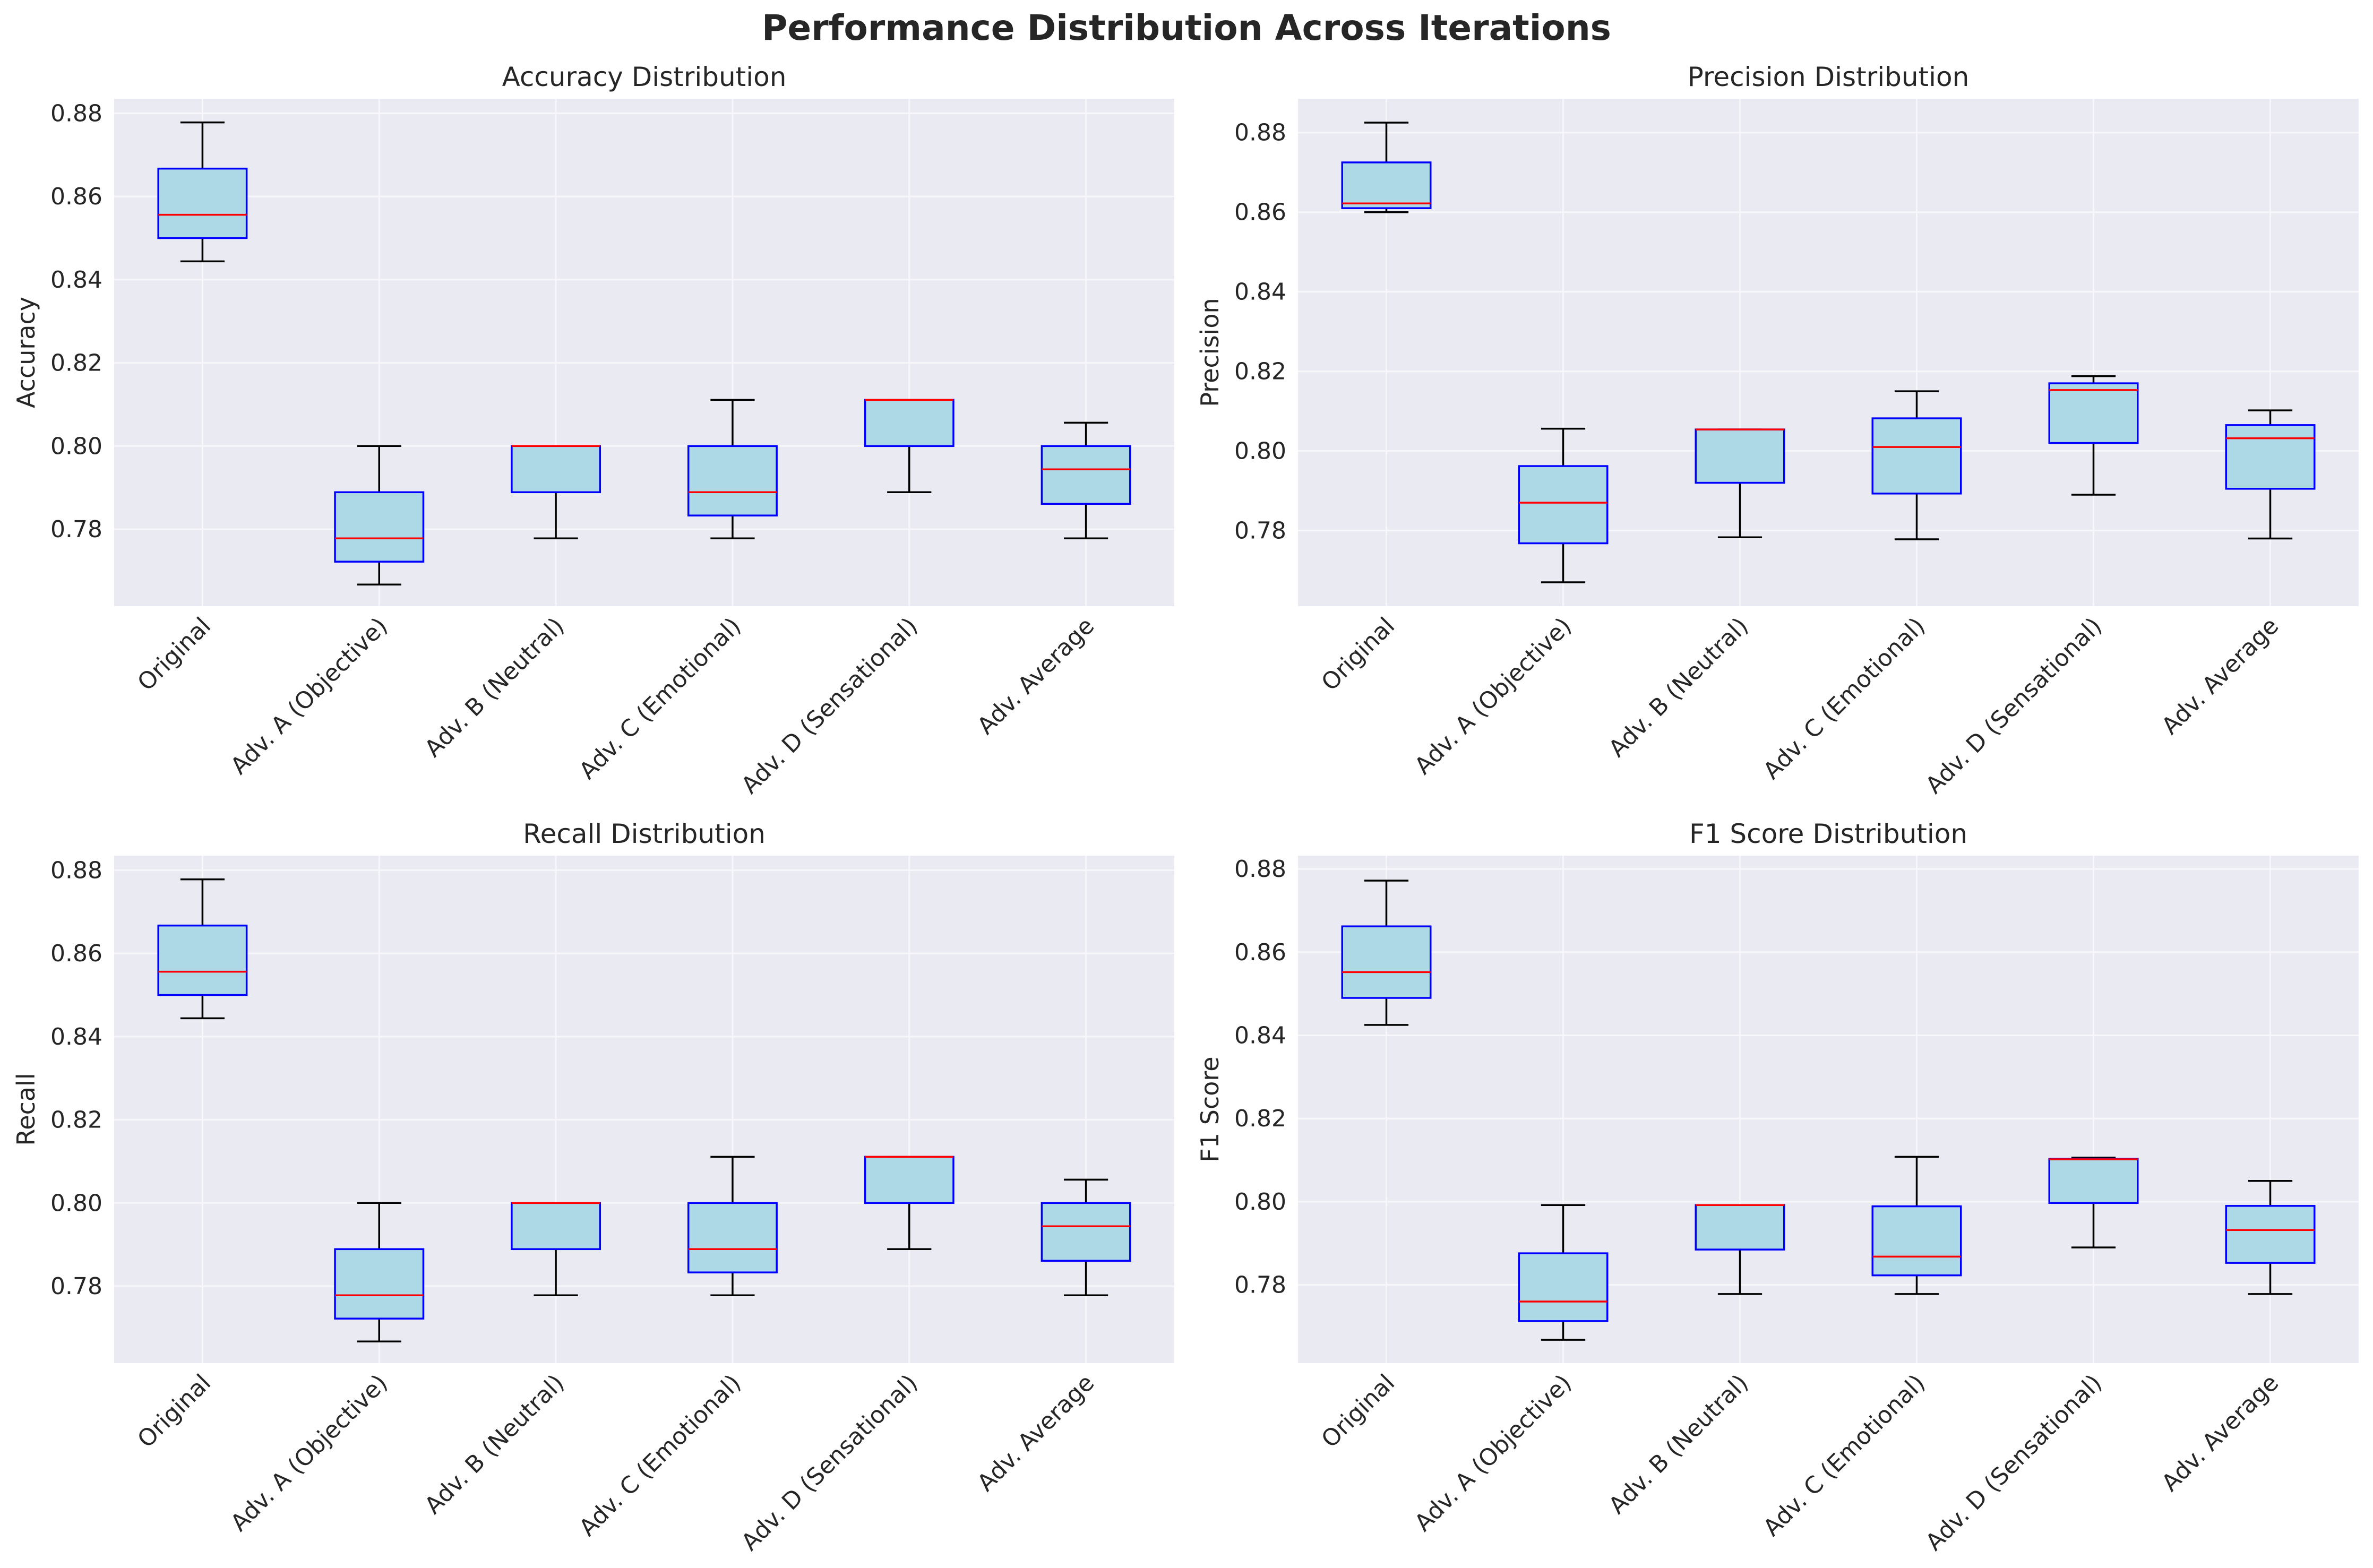 Image resolution: width=2373 pixels, height=1568 pixels. Describe the element at coordinates (1210, 1109) in the screenshot. I see `y-axis-label: F1 Score` at that location.